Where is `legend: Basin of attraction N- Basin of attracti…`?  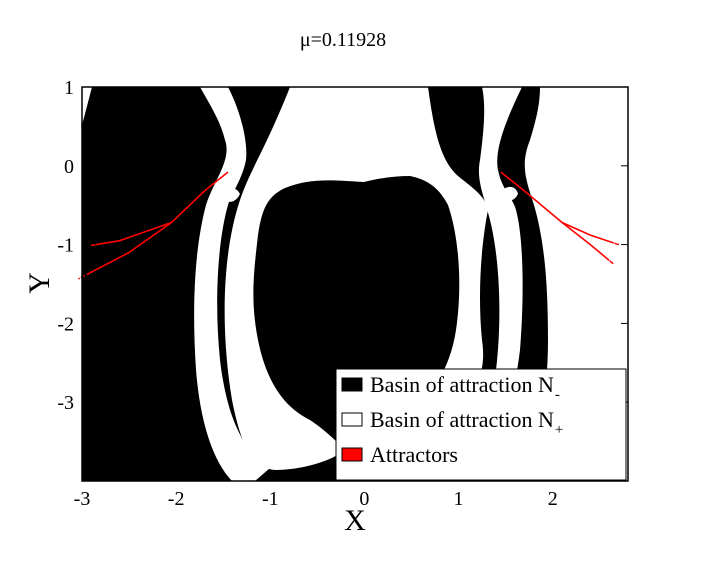
legend: Basin of attraction N- Basin of attracti… is located at coordinates (481, 424).